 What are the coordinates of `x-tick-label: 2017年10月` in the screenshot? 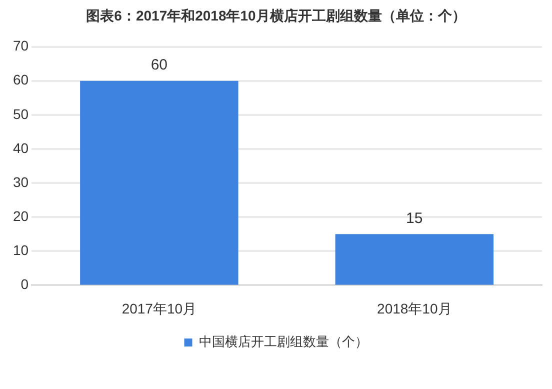 It's located at (159, 308).